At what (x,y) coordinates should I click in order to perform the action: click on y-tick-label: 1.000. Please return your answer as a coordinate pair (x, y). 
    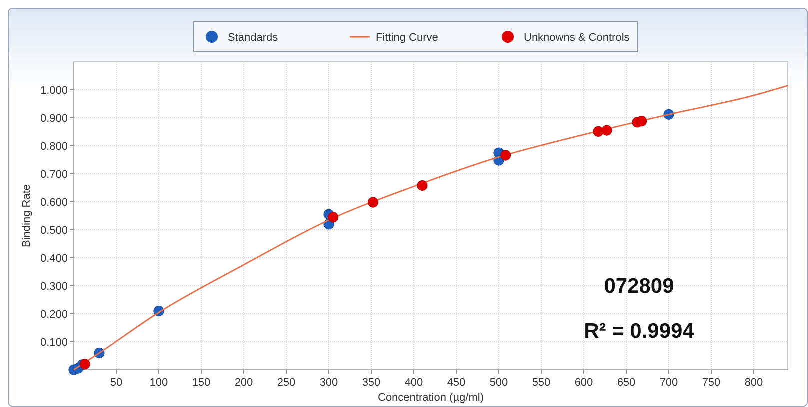
    Looking at the image, I should click on (54, 91).